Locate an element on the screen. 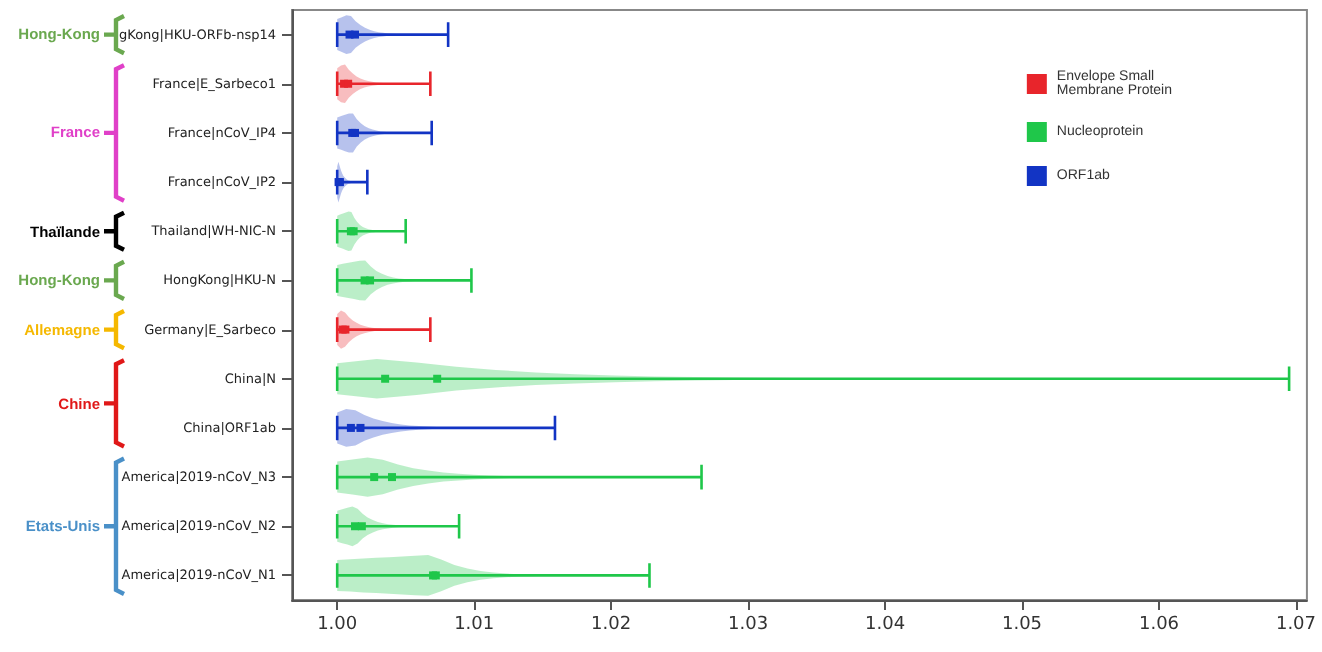 This screenshot has width=1322, height=652. x-tick-label: 1.07 is located at coordinates (1296, 625).